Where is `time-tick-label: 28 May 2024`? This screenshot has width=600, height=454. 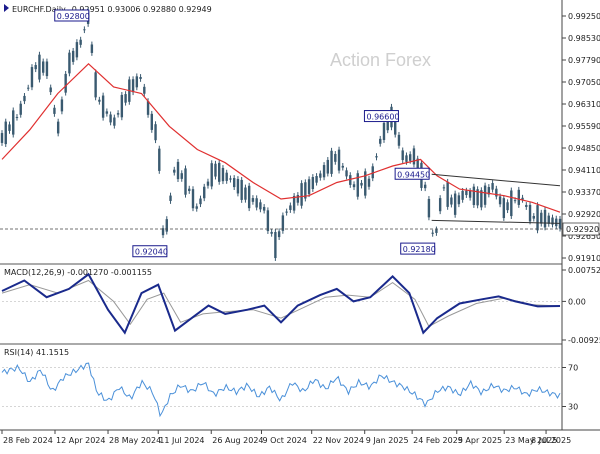 time-tick-label: 28 May 2024 is located at coordinates (135, 440).